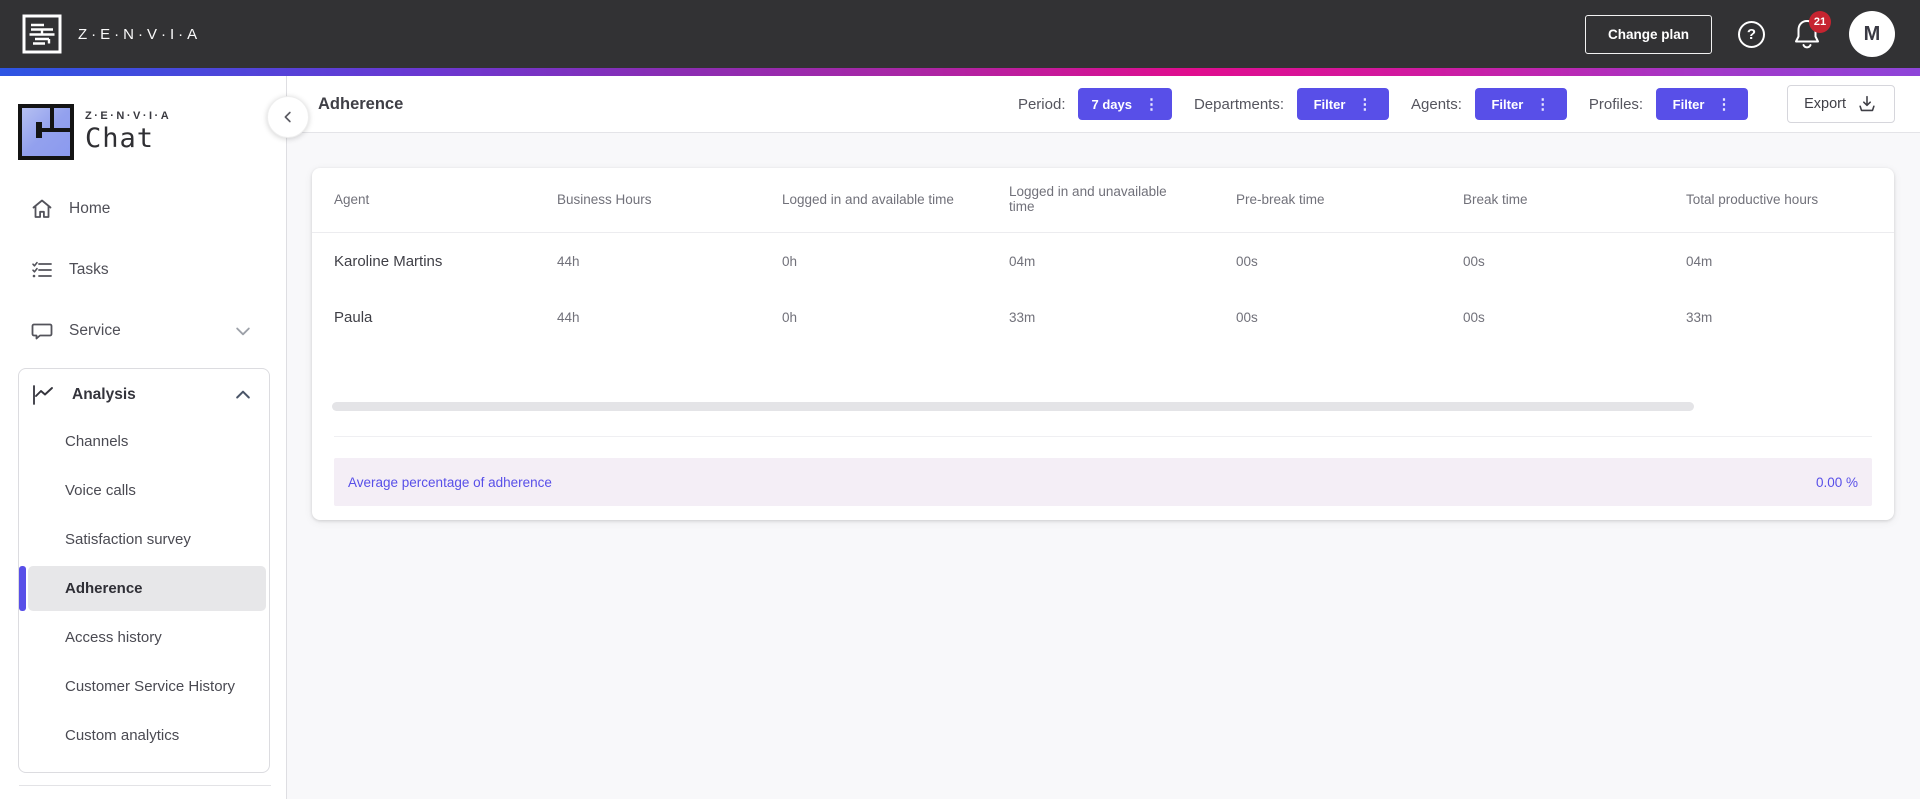 Image resolution: width=1920 pixels, height=799 pixels. I want to click on notifications-bell: 21, so click(1811, 31).